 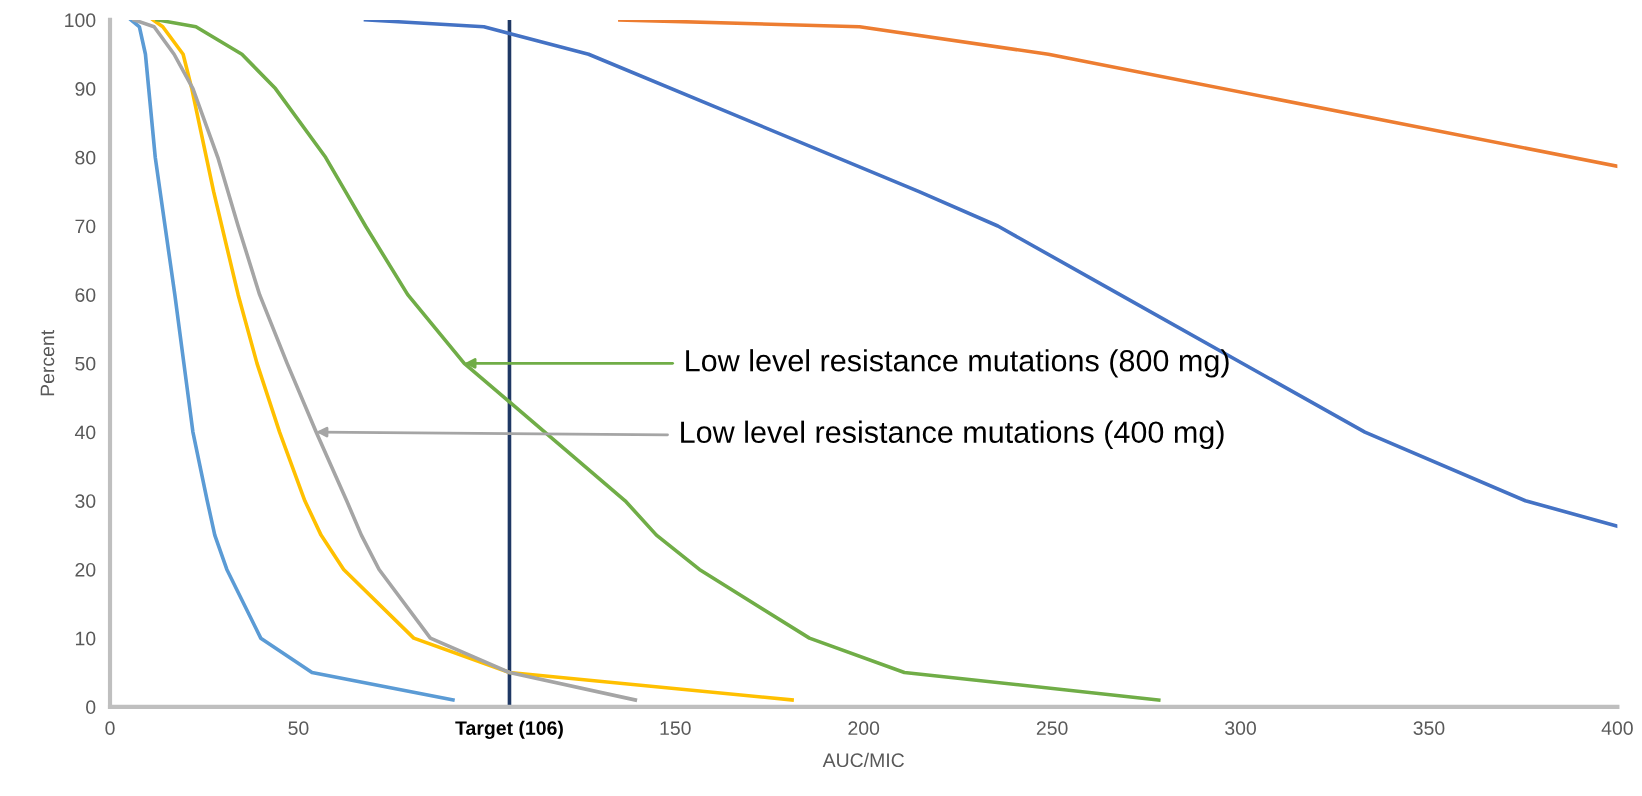 I want to click on y-tick-label: 60, so click(x=85, y=295).